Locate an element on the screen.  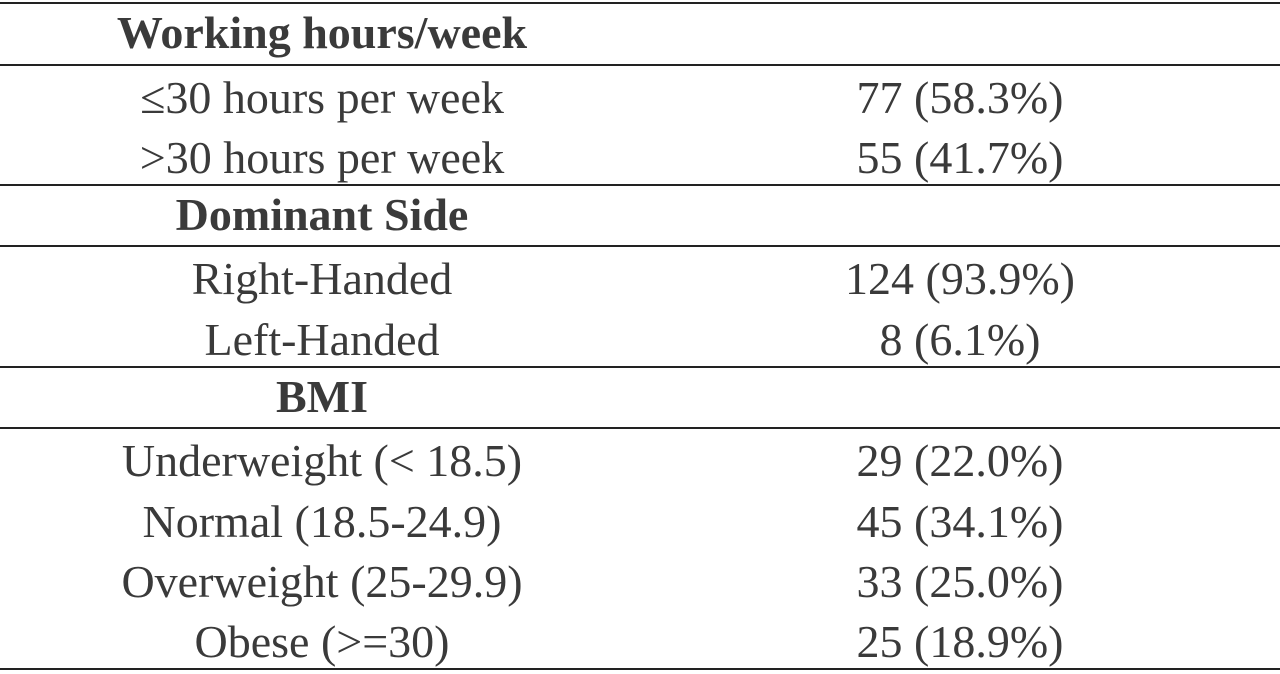
row-value: 29 (22.0%) is located at coordinates (960, 461).